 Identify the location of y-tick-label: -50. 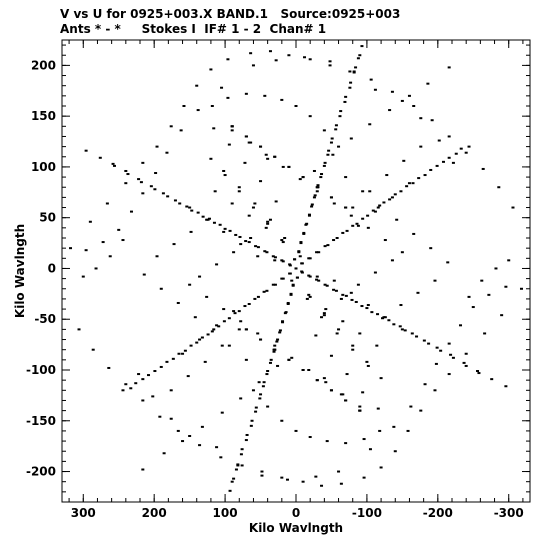
(45, 319).